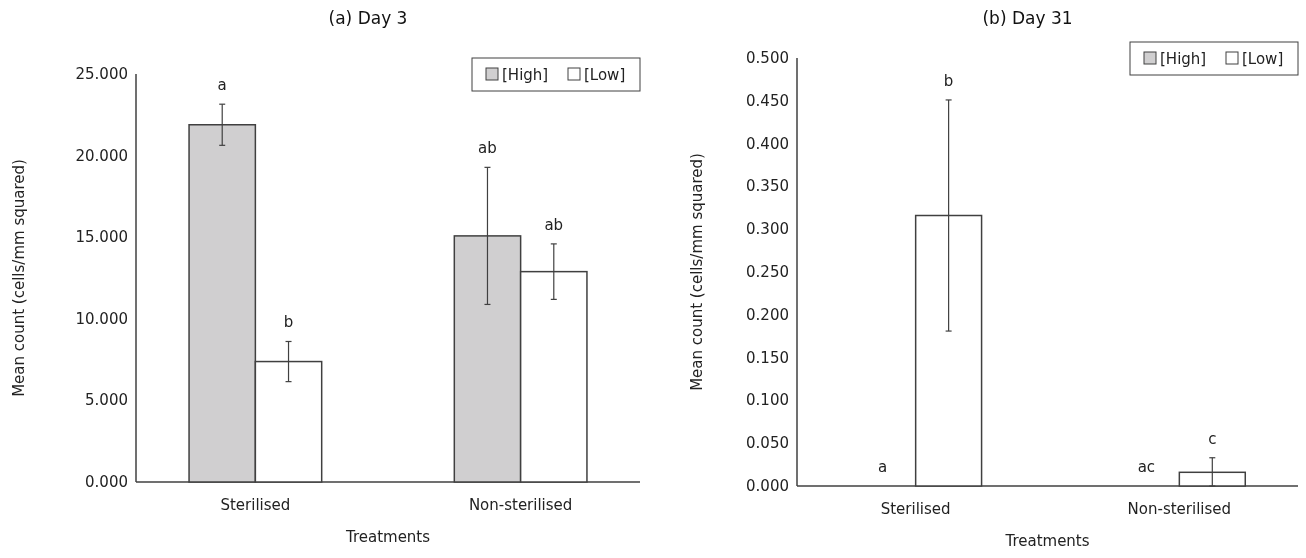 The height and width of the screenshot is (558, 1306). Describe the element at coordinates (101, 74) in the screenshot. I see `y-tick-label: 25.000` at that location.